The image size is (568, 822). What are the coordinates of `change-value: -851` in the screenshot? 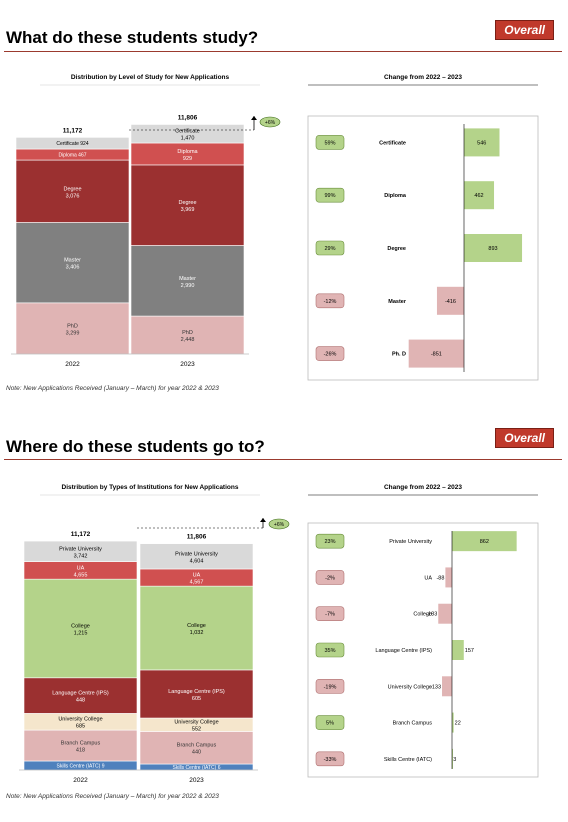 It's located at (436, 355).